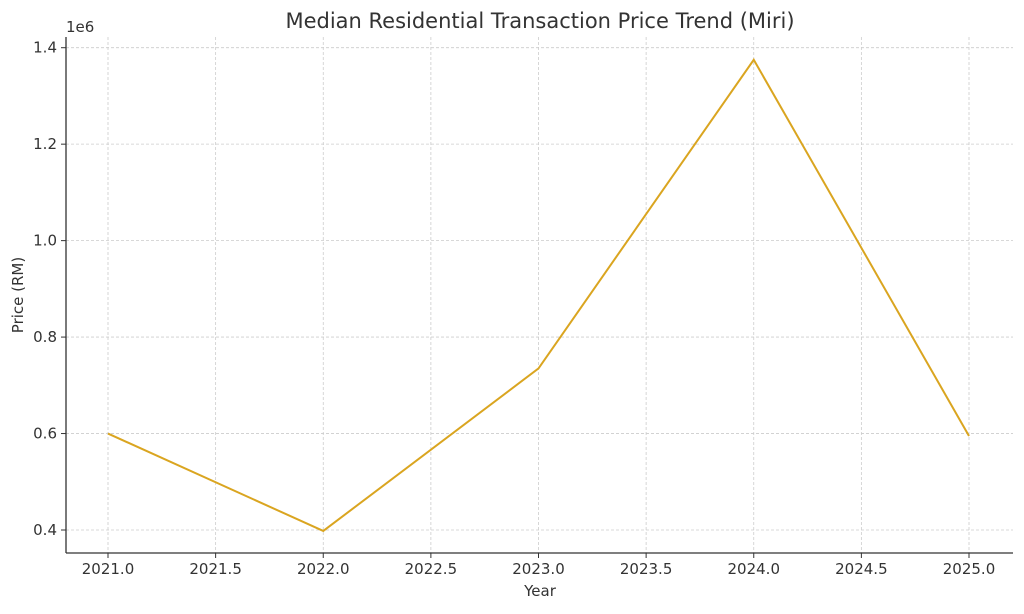 The width and height of the screenshot is (1024, 614). Describe the element at coordinates (45, 48) in the screenshot. I see `y-tick-label: 1.4` at that location.